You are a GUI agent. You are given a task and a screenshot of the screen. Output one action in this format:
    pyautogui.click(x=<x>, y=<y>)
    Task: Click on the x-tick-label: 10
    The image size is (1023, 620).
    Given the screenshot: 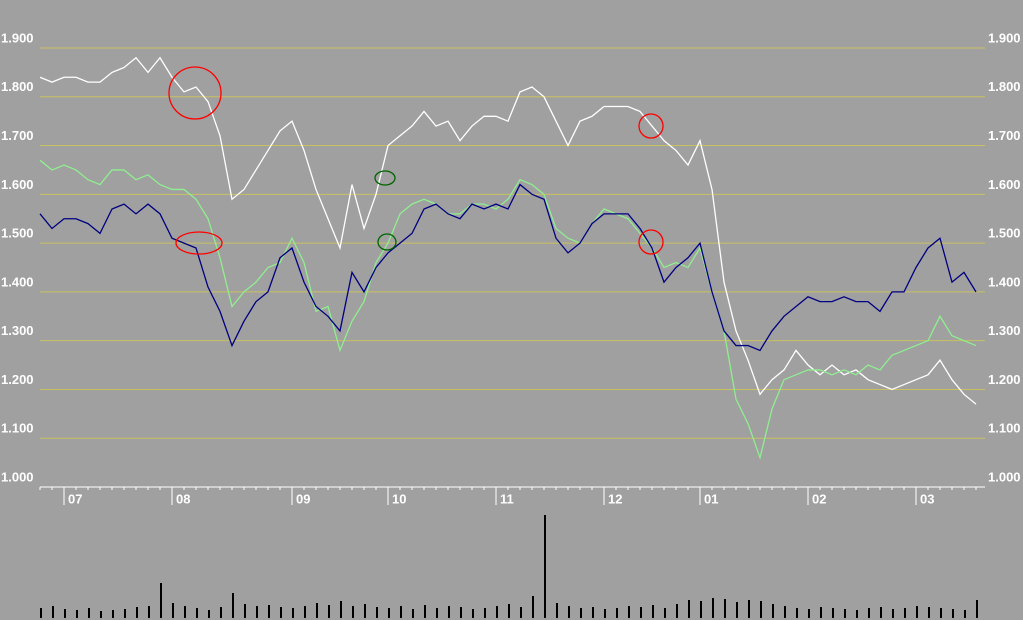 What is the action you would take?
    pyautogui.click(x=399, y=498)
    